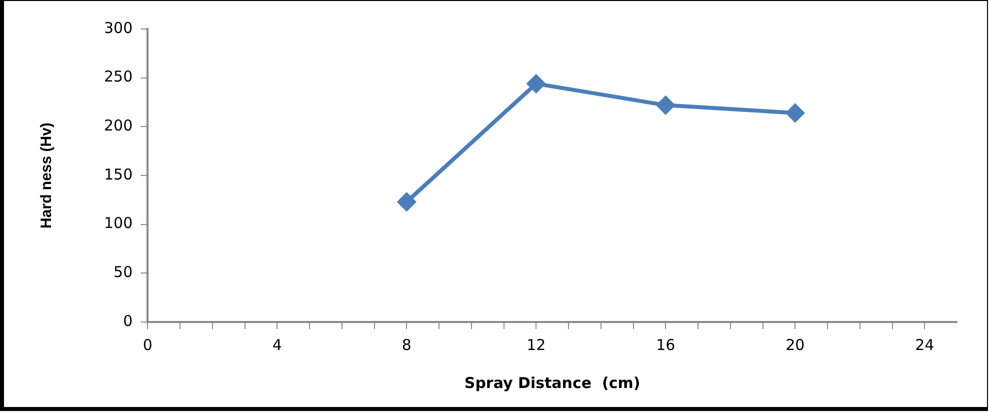  What do you see at coordinates (277, 345) in the screenshot?
I see `x-tick-label: 4` at bounding box center [277, 345].